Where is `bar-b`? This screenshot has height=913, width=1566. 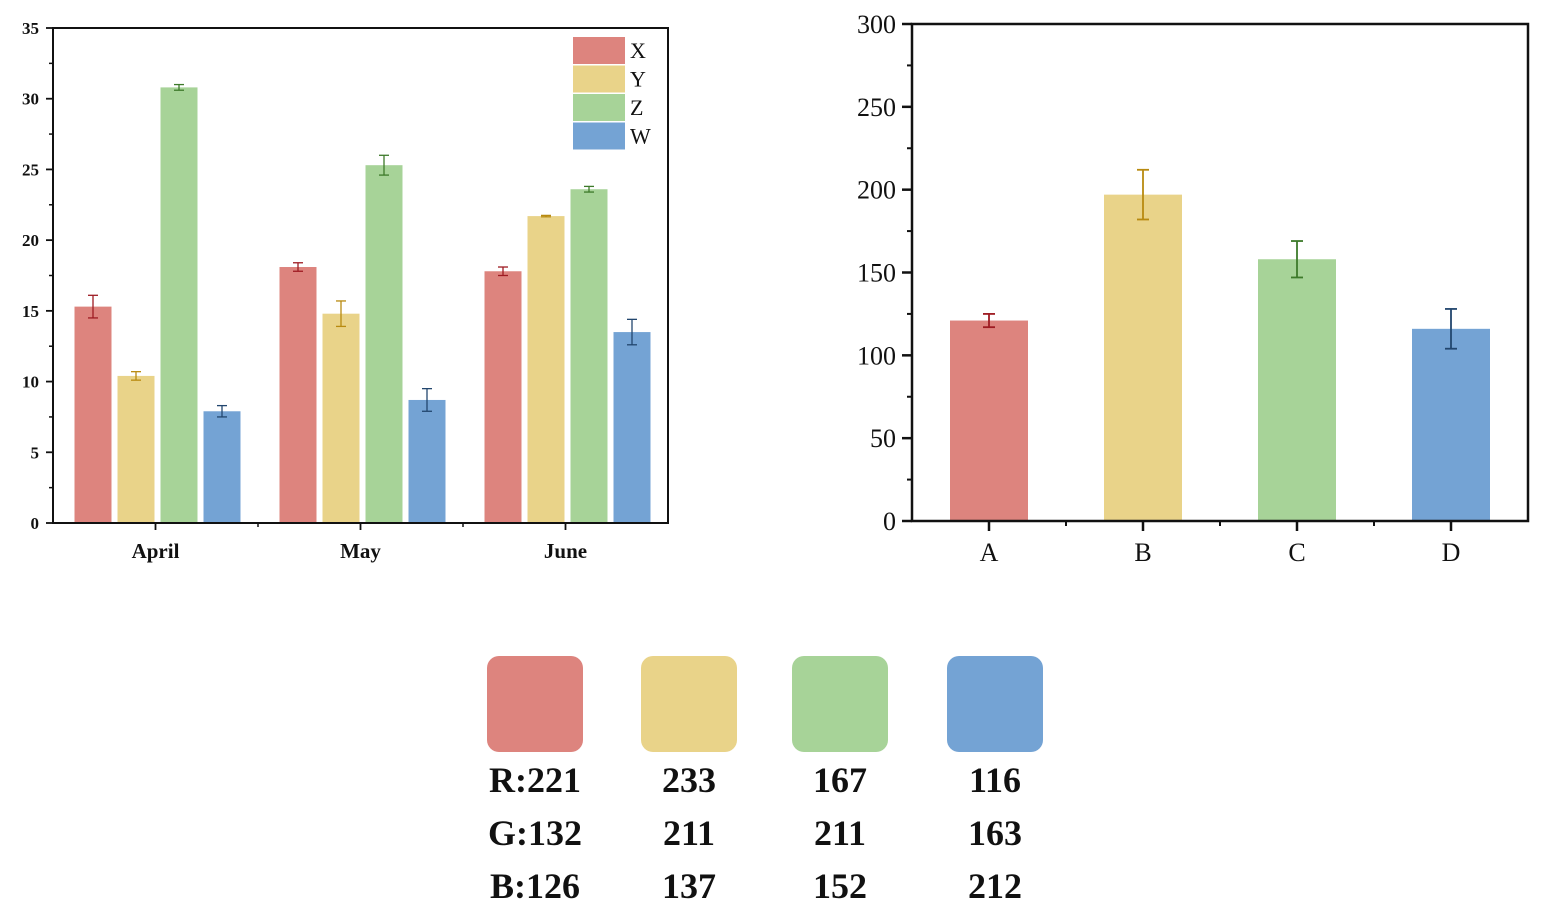 bar-b is located at coordinates (1143, 358).